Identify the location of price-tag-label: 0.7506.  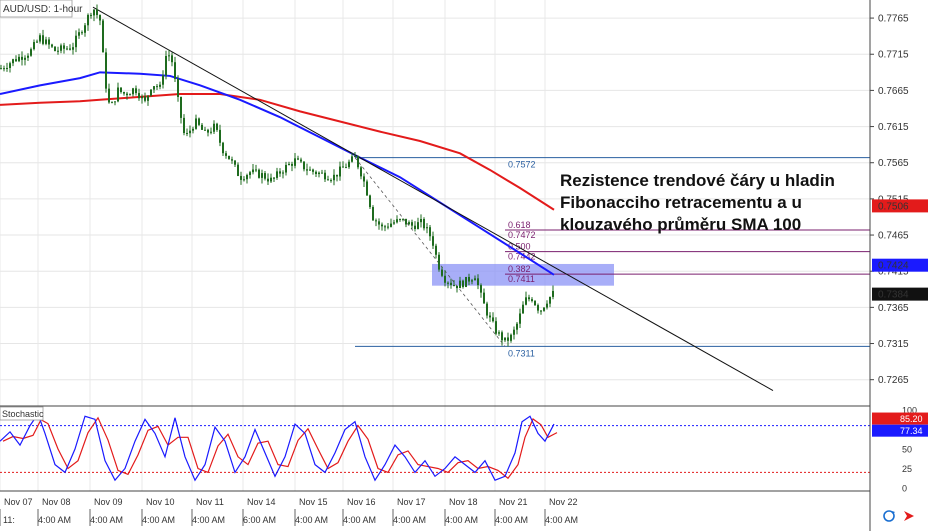
(893, 206).